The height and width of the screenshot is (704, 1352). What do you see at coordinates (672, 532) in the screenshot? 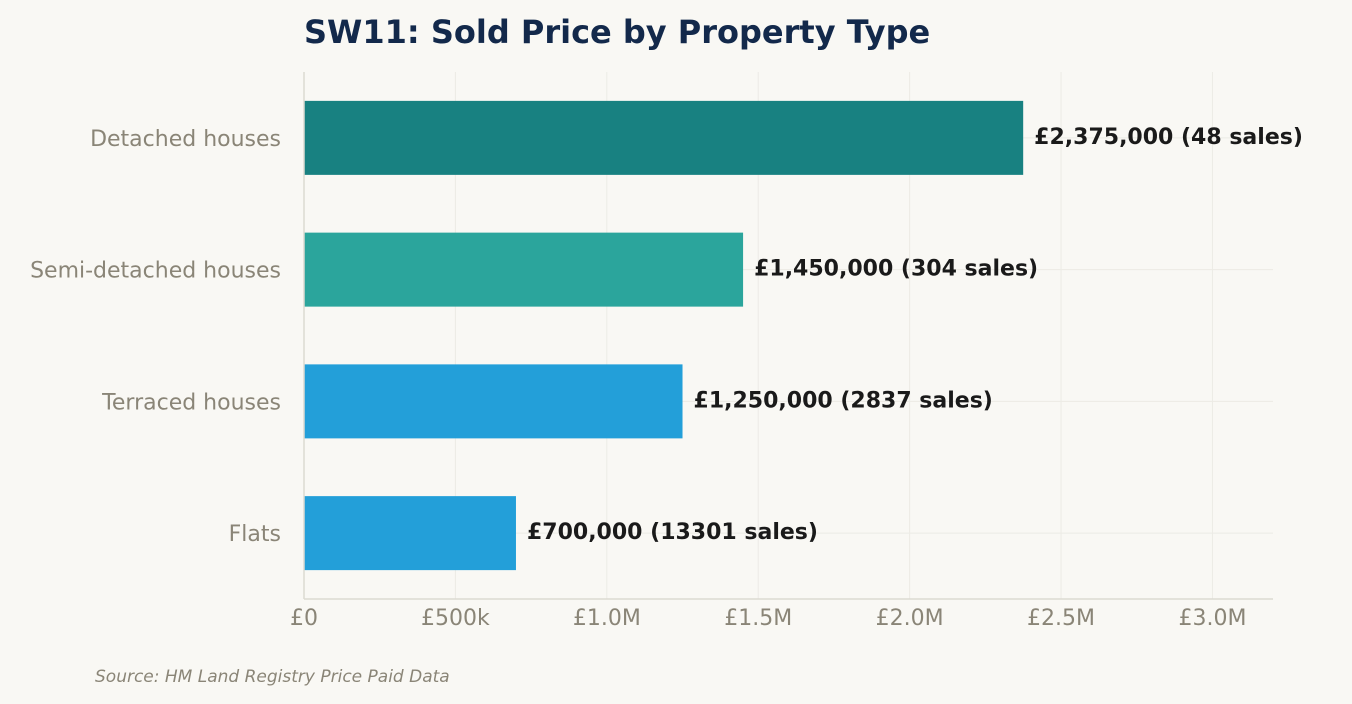
I see `data-label: £700,000 (13301 sales)` at bounding box center [672, 532].